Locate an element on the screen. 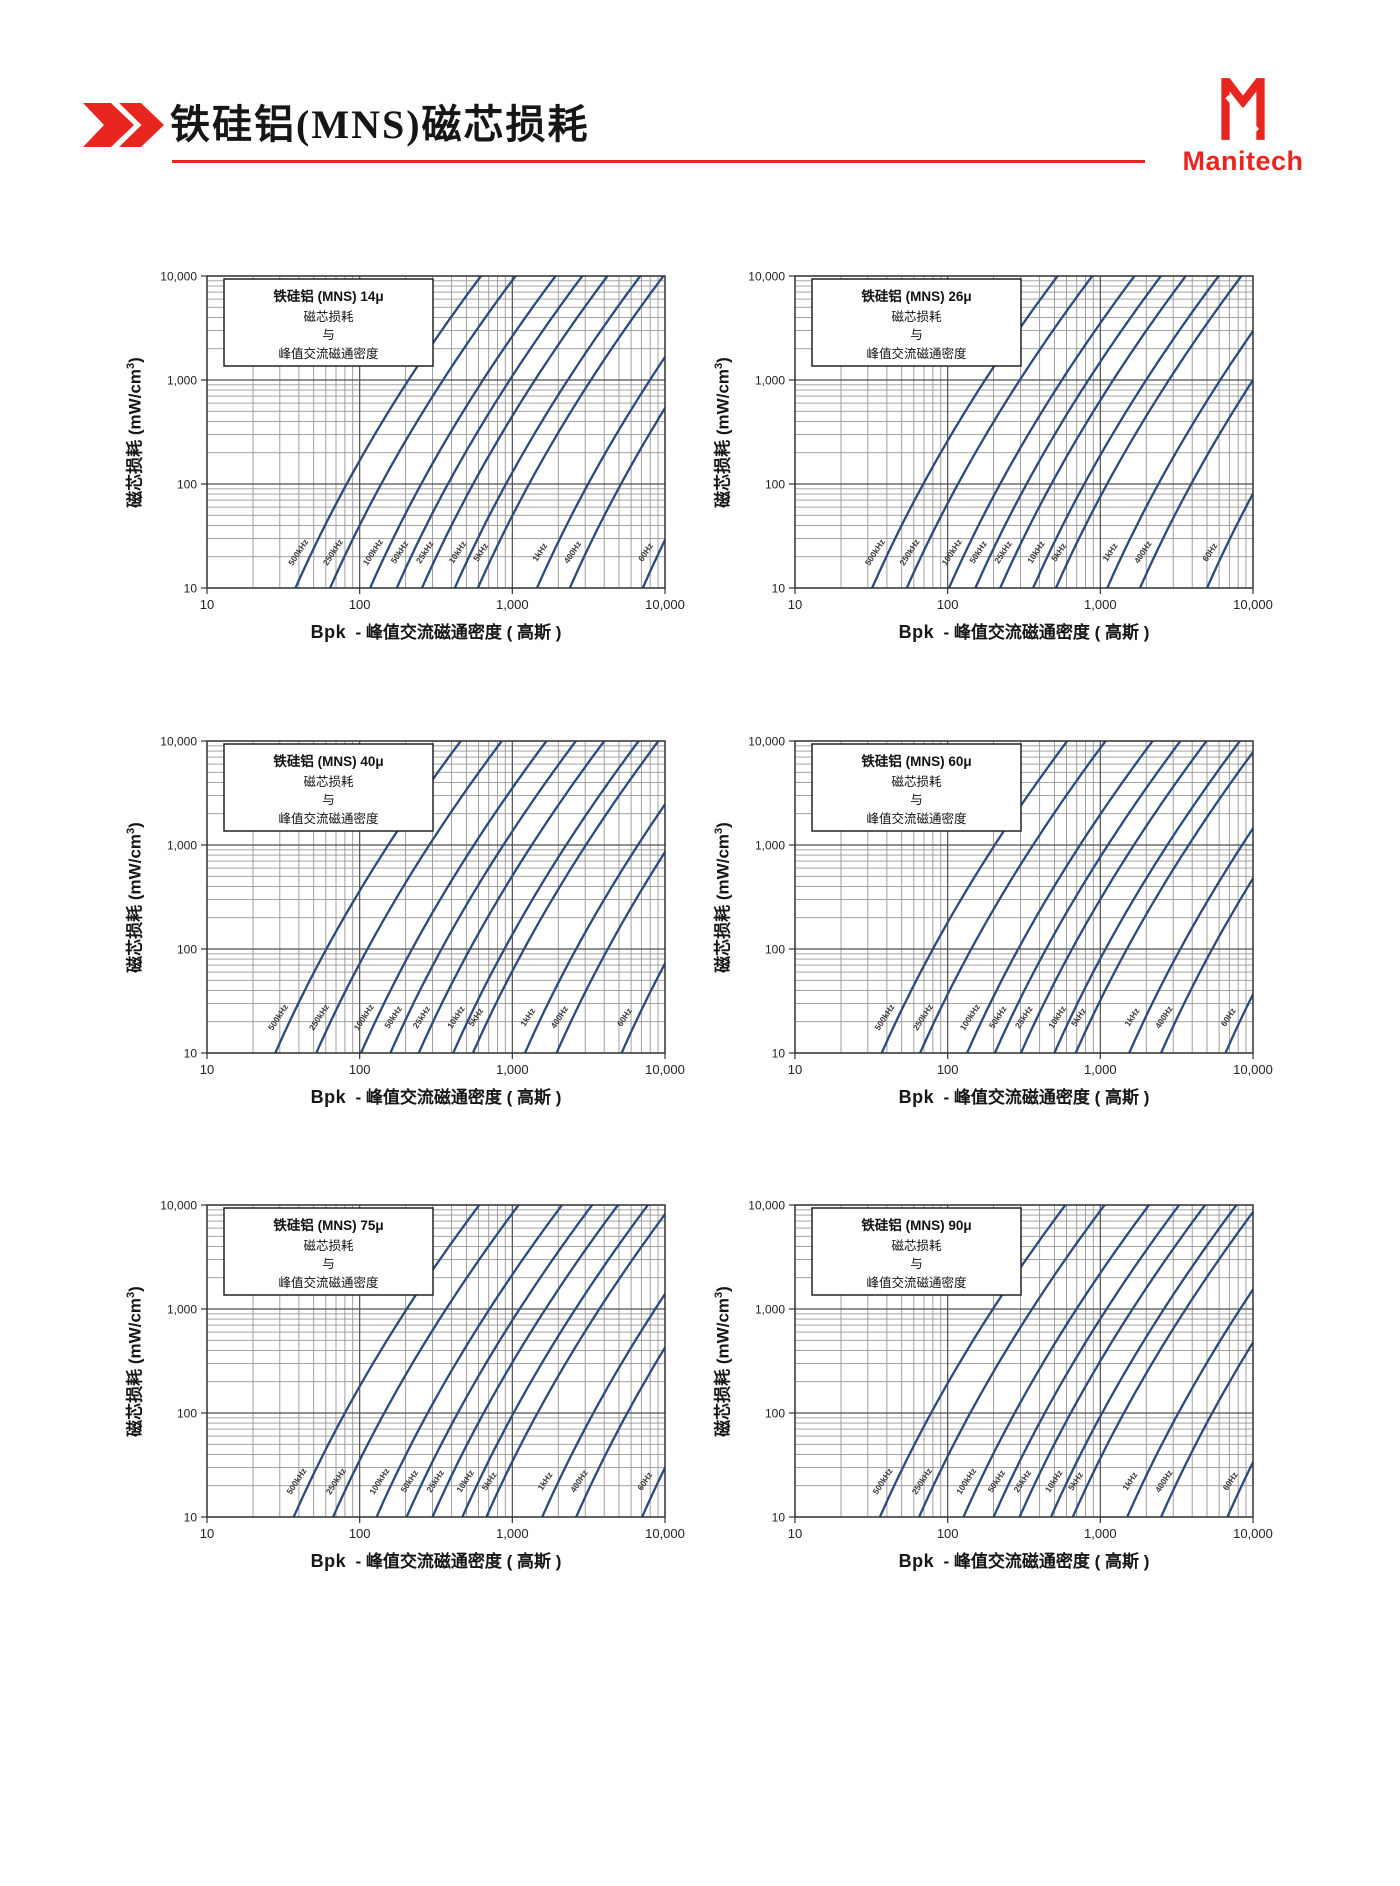 The image size is (1400, 1886). loss-curve-1kHz is located at coordinates (603, 1404).